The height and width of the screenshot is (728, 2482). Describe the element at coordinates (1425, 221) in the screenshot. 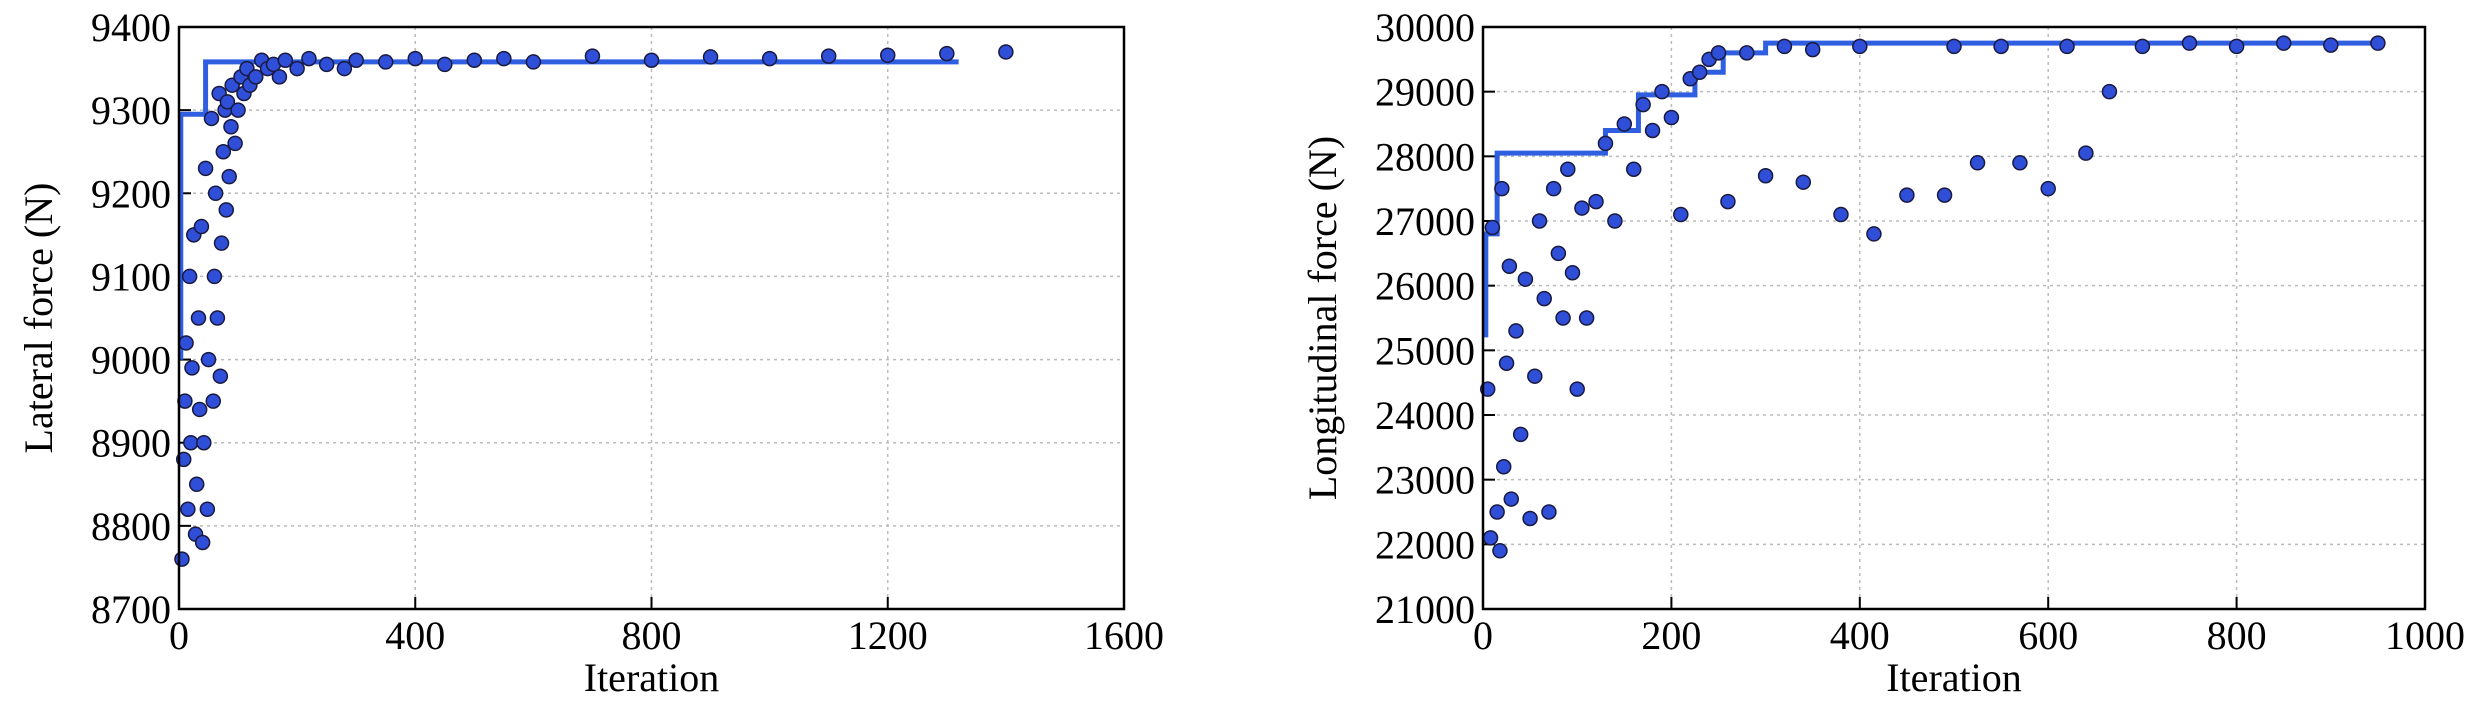

I see `y-tick-label: 27000` at that location.